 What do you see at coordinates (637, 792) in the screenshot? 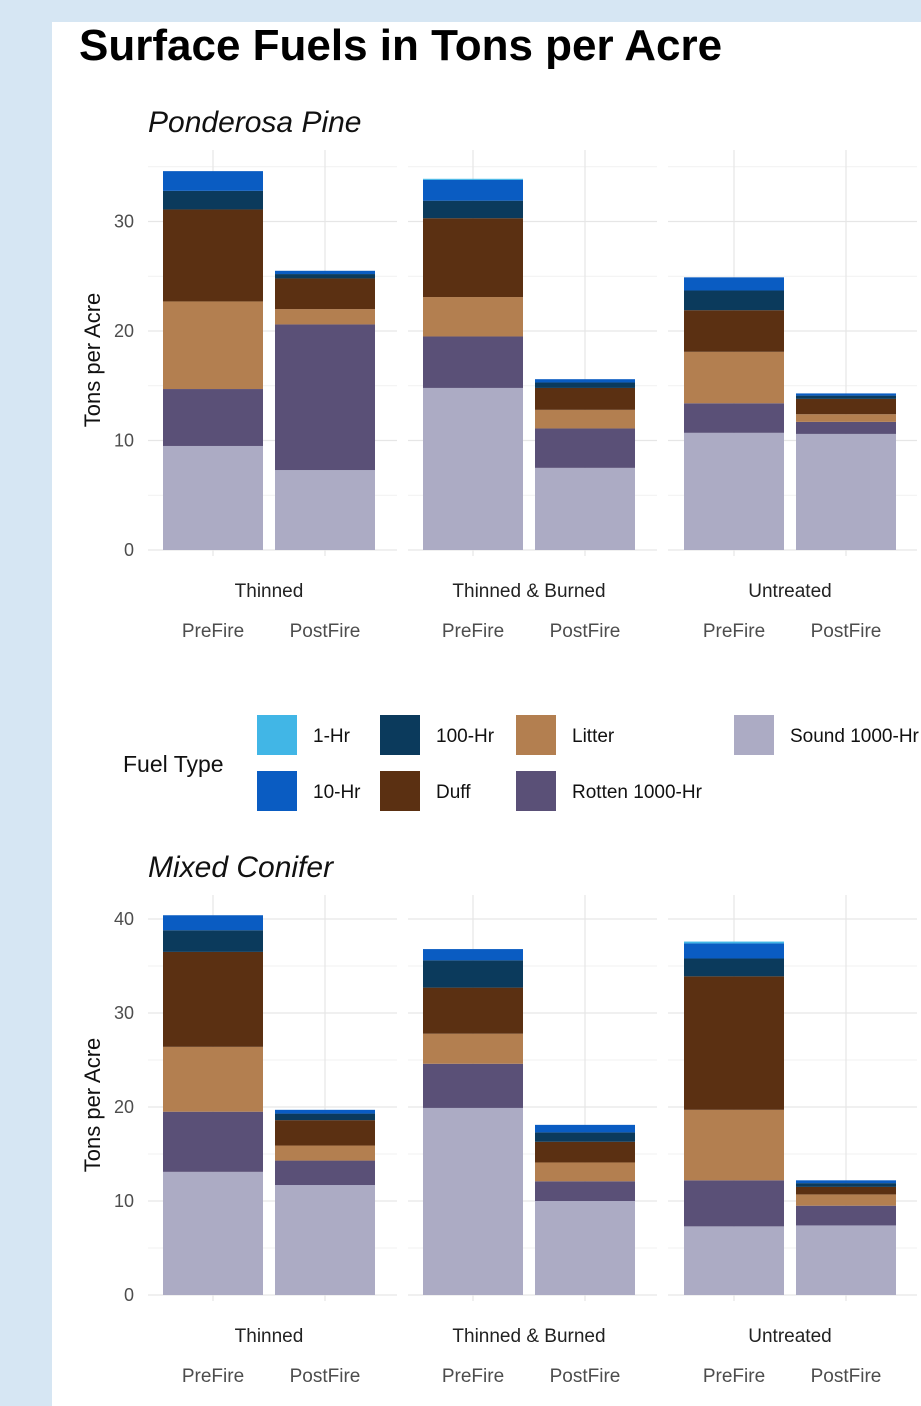
I see `legend-label-rotten-1000-hr: Rotten 1000-Hr` at bounding box center [637, 792].